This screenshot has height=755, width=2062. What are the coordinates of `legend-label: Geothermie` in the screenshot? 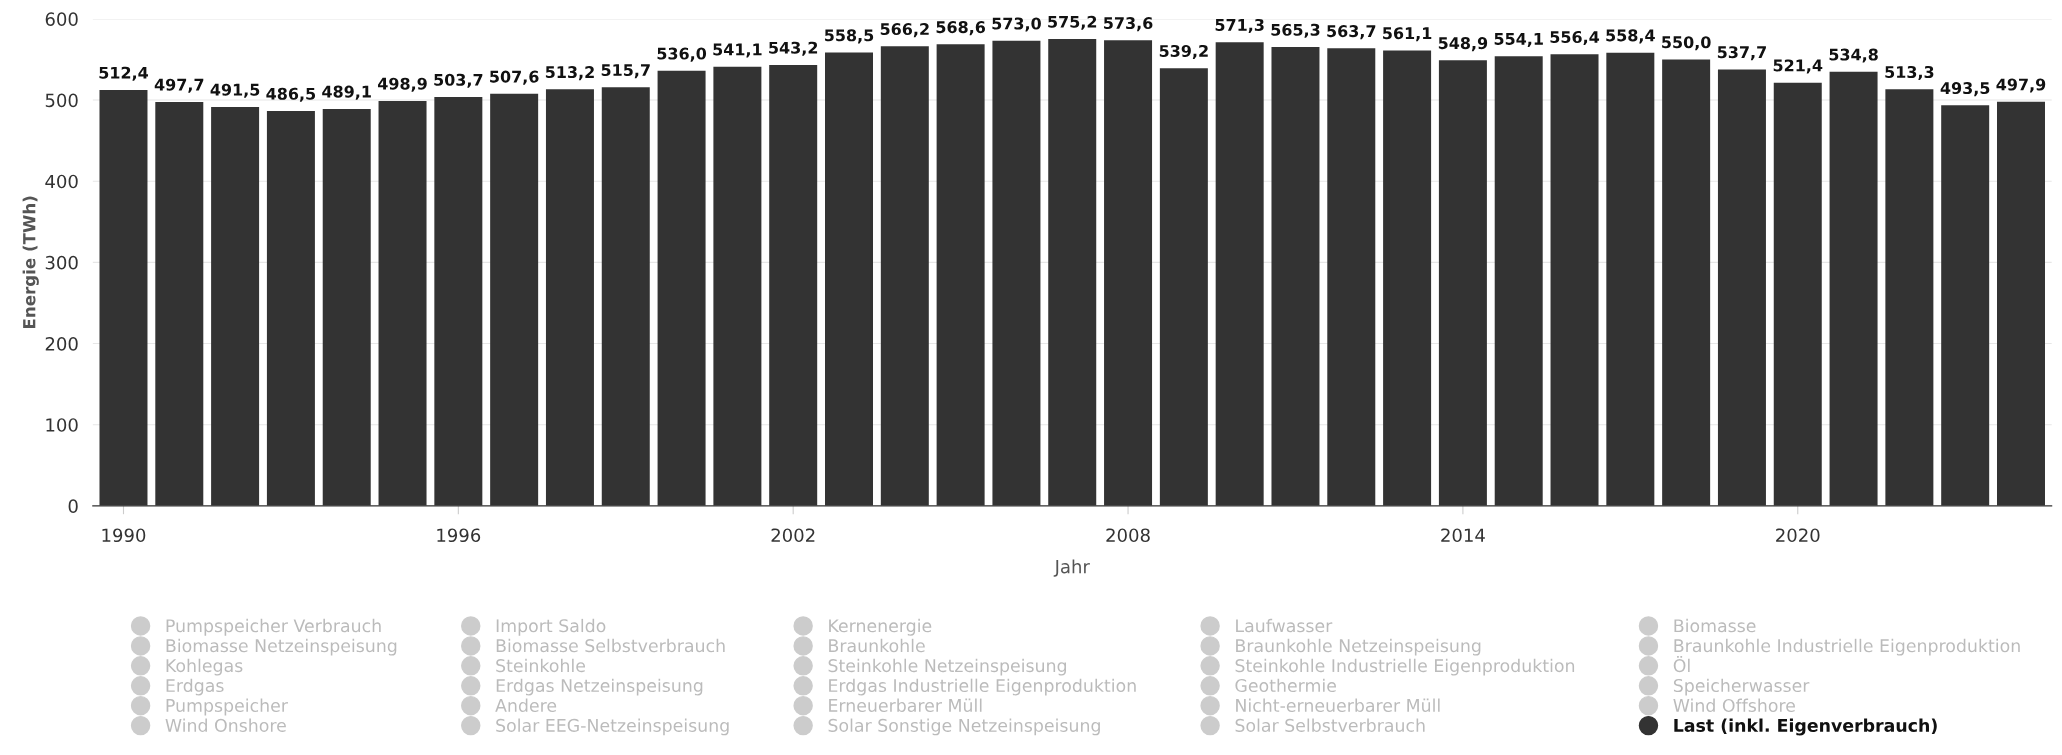 It's located at (1285, 685).